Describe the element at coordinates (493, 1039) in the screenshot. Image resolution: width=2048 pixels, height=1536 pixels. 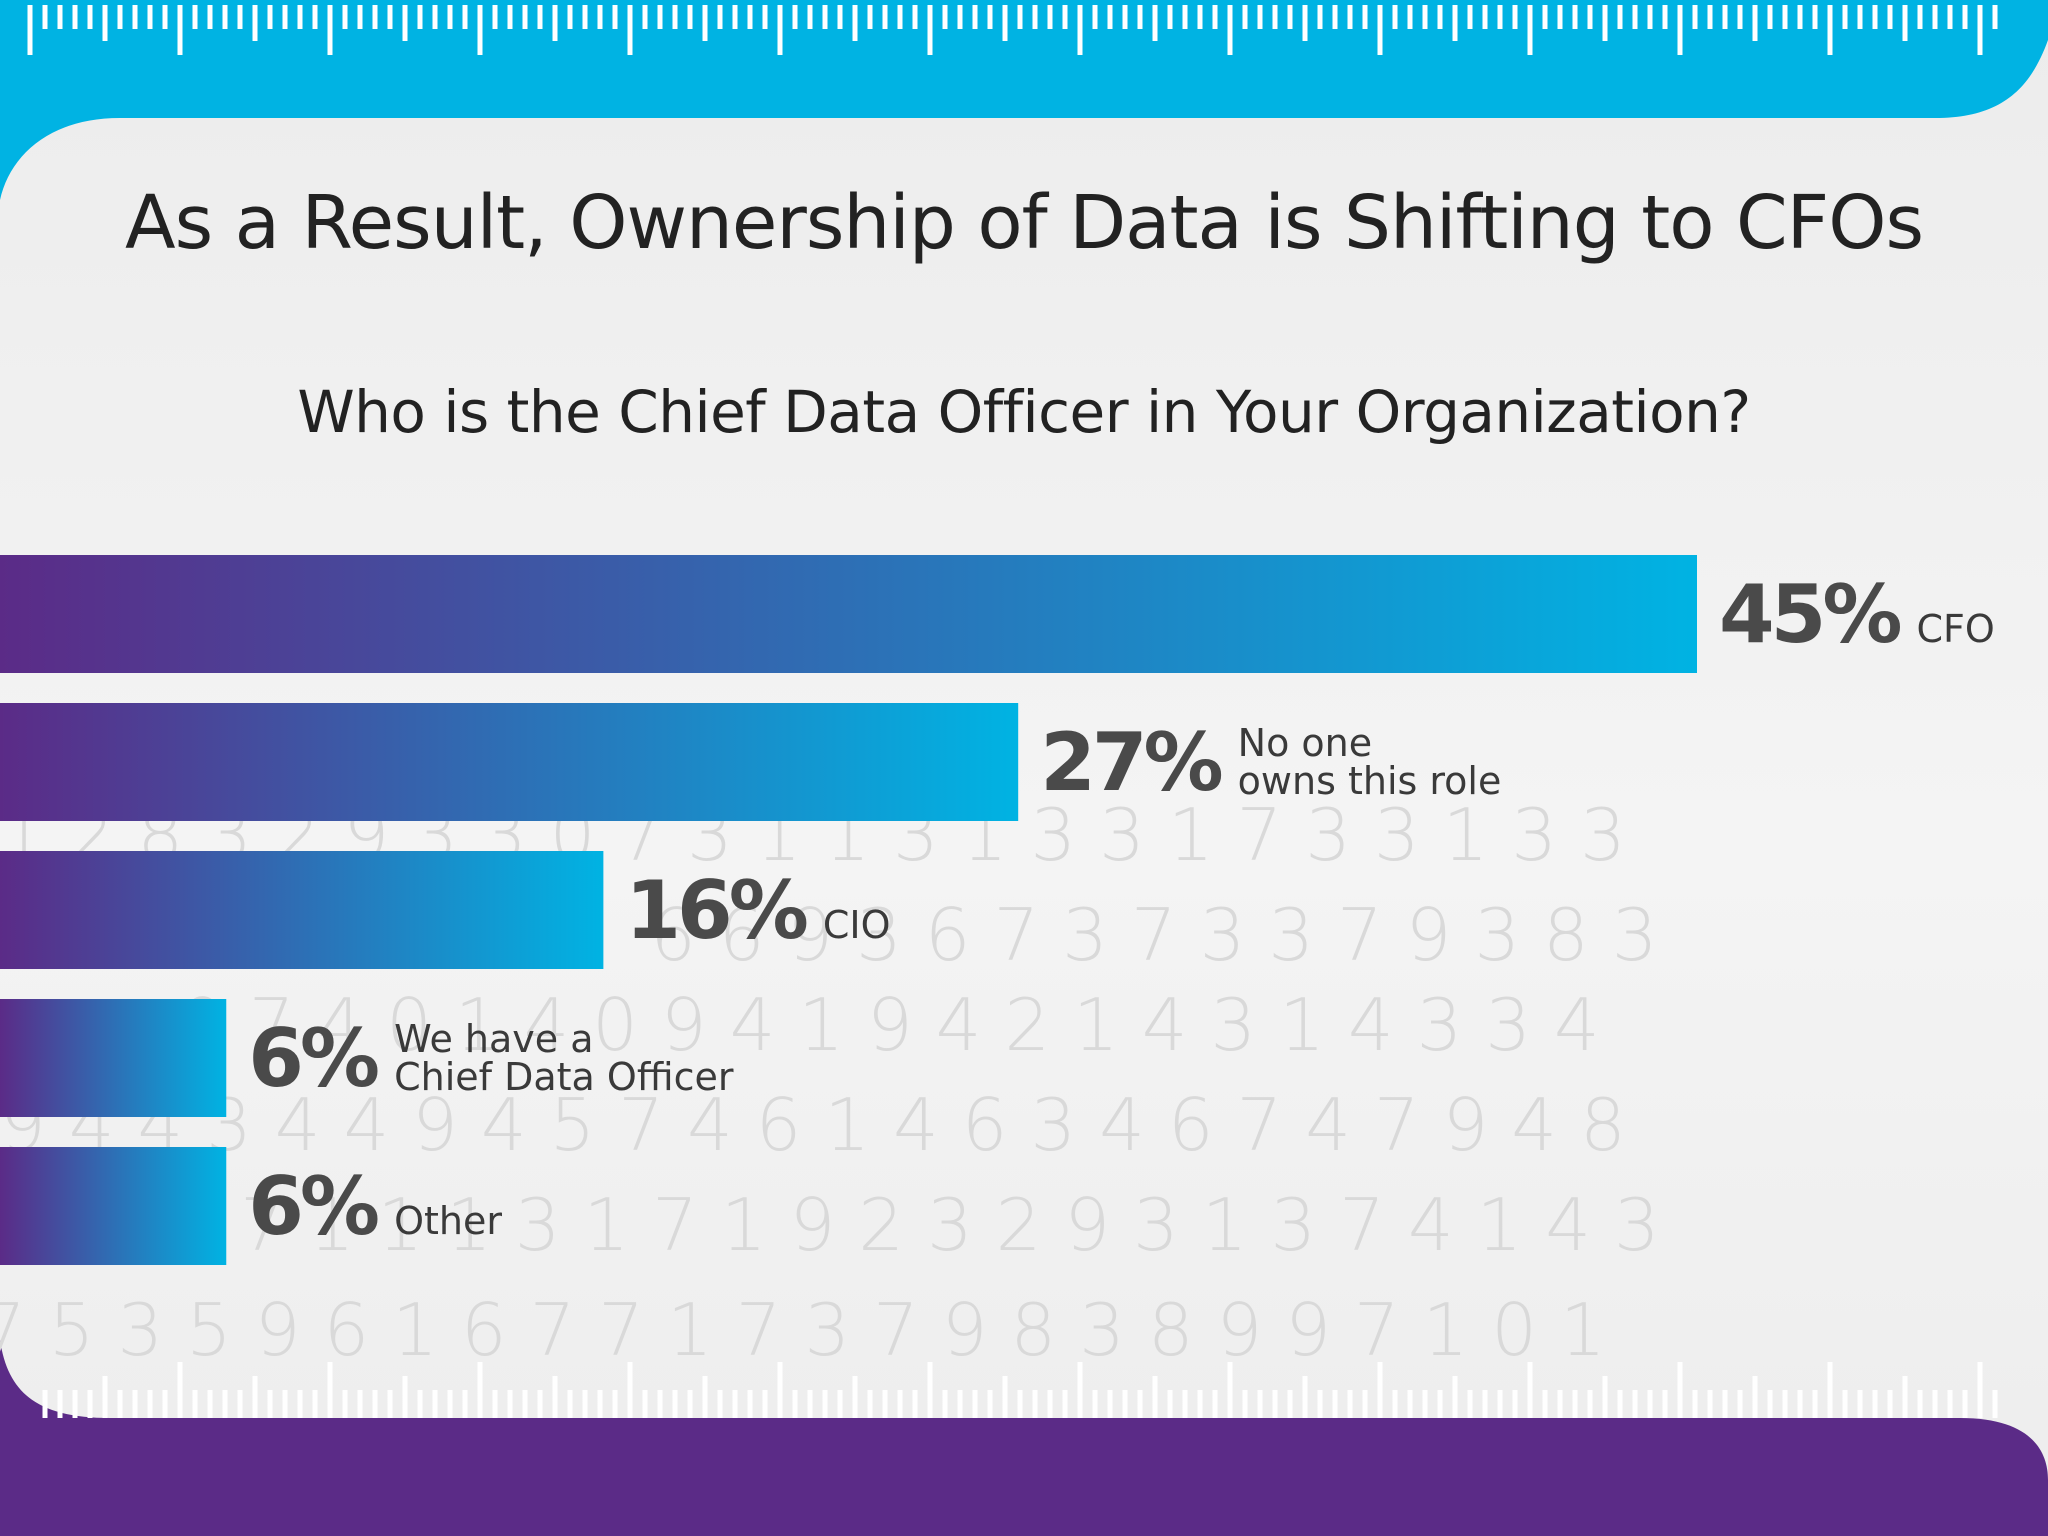
I see `bar-category-label-line: We have a` at that location.